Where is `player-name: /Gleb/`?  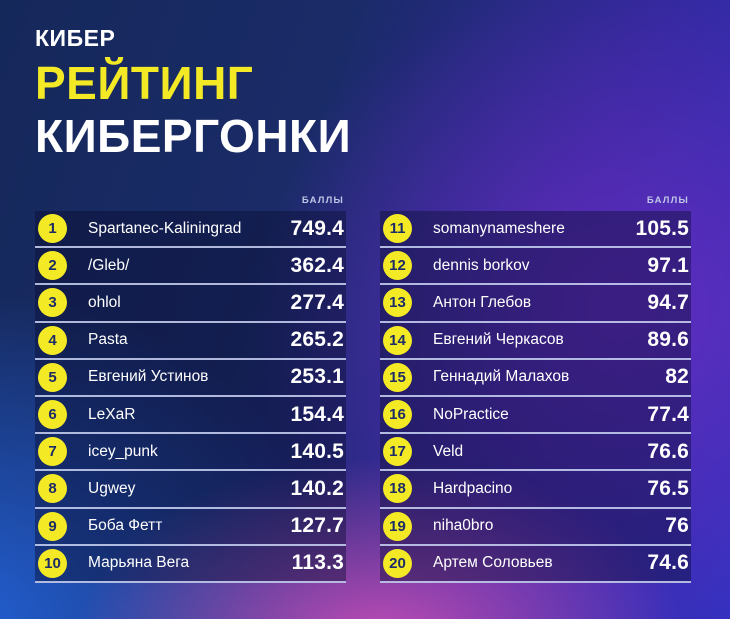
player-name: /Gleb/ is located at coordinates (109, 265).